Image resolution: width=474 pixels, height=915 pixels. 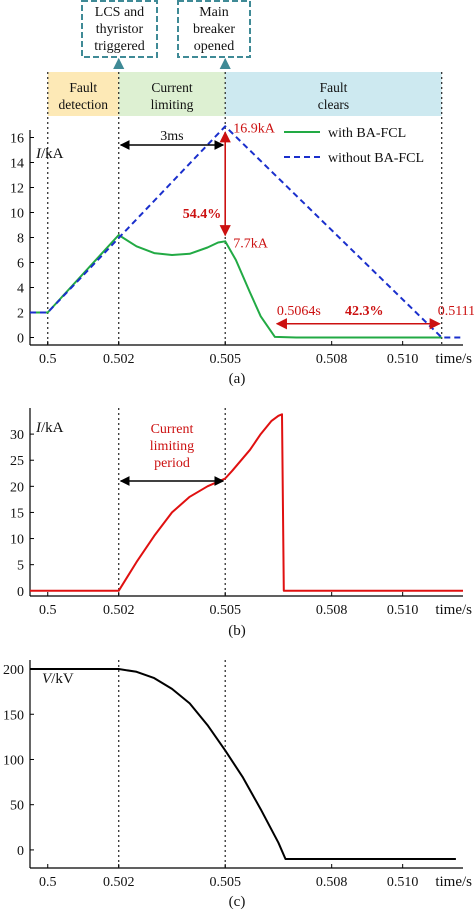 I want to click on y-tick-label: 6, so click(x=20, y=264).